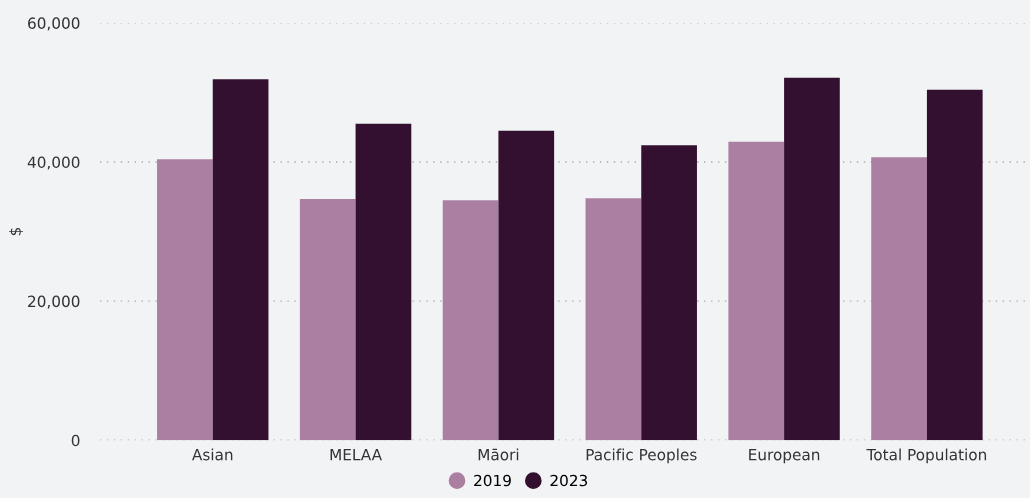  I want to click on y-tick-label: 40,000, so click(53, 163).